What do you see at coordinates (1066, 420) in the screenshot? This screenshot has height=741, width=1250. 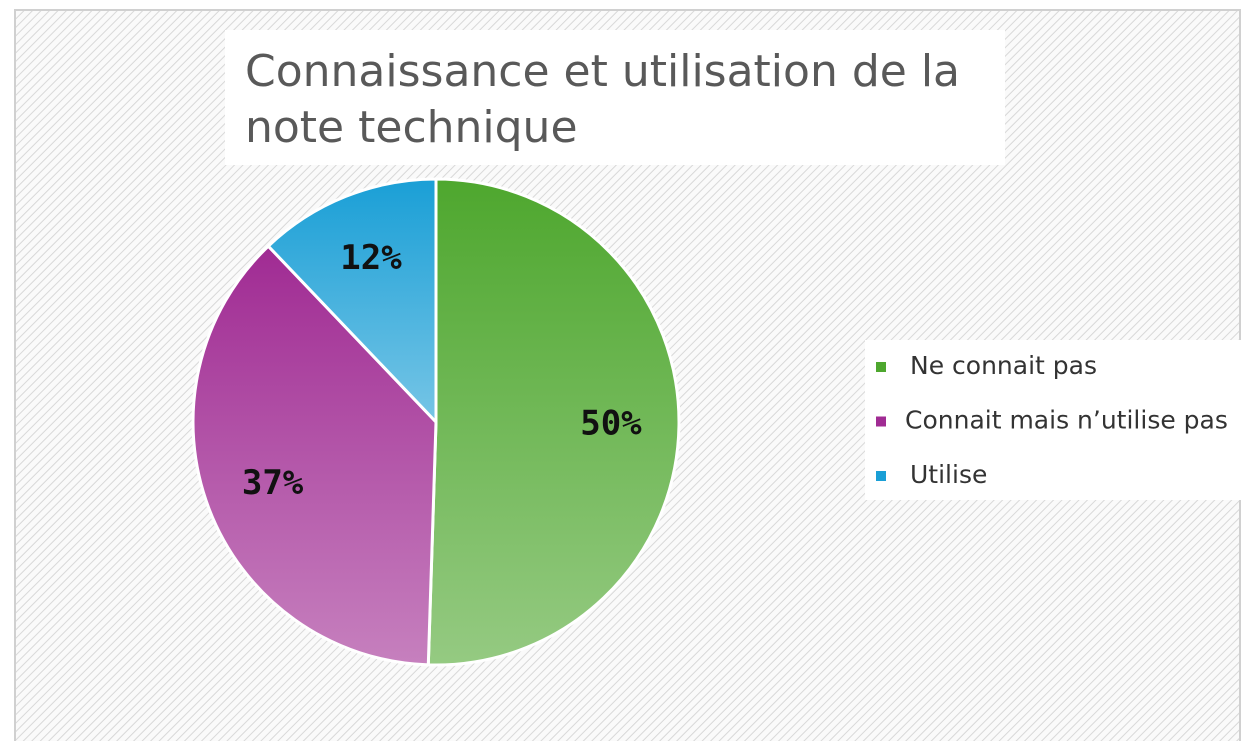 I see `legend-label: Connait mais n’utilise pas` at bounding box center [1066, 420].